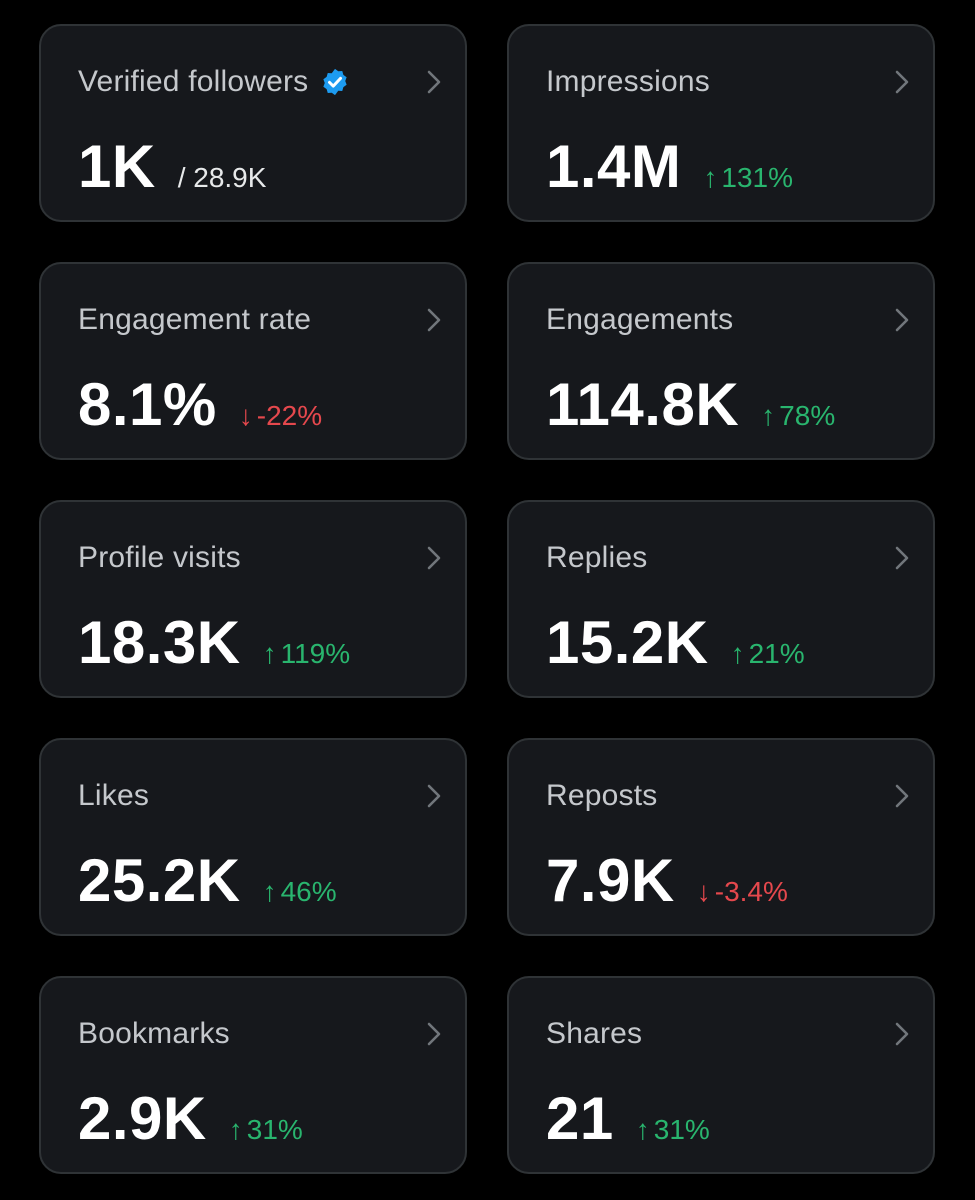 The width and height of the screenshot is (975, 1200). I want to click on card-bookmarks: Bookmarks 2.9K ↑ 31%, so click(253, 1075).